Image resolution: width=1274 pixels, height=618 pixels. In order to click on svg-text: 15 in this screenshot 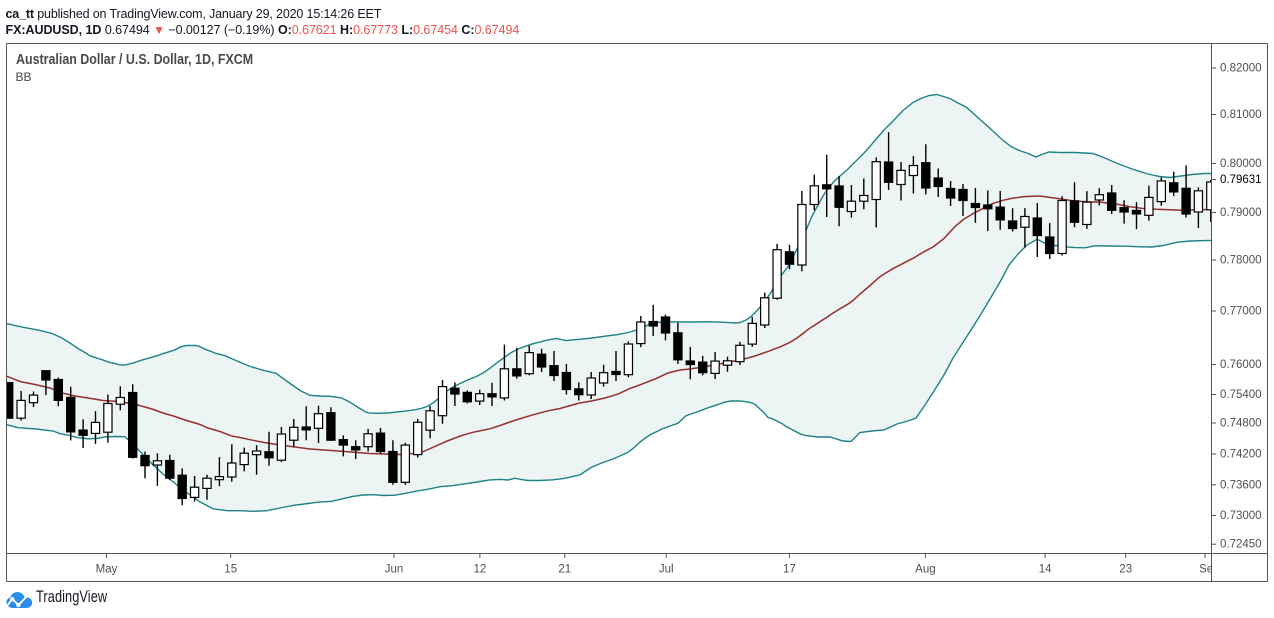, I will do `click(230, 570)`.